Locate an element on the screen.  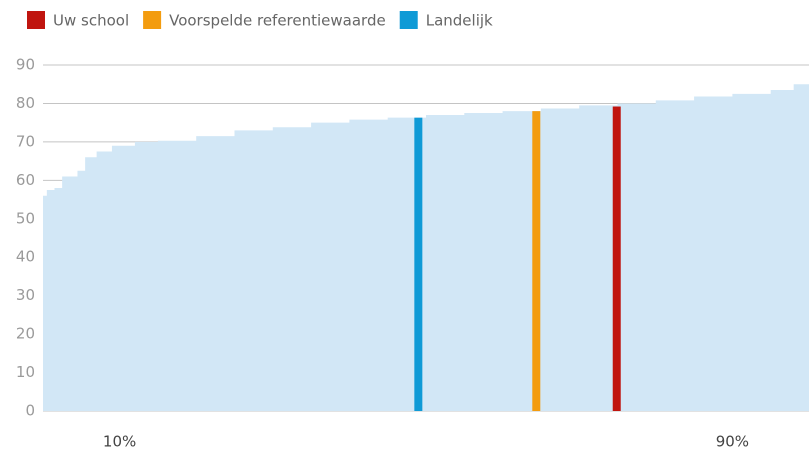
y-tick-label: 40 is located at coordinates (25, 257).